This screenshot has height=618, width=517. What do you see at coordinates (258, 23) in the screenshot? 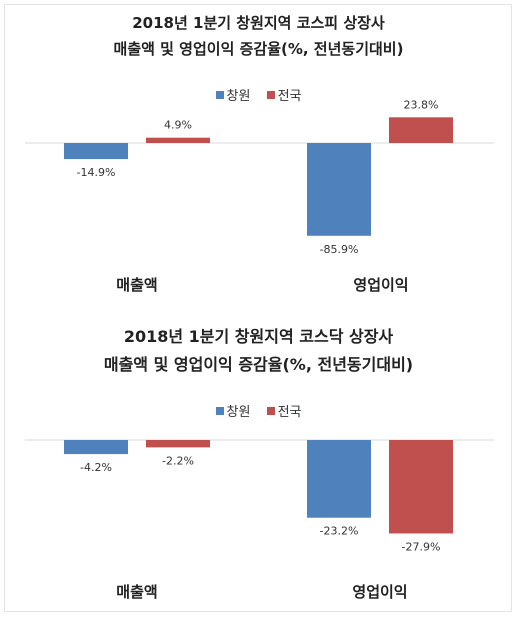
I see `chart-title: 2018년 1분기 창원지역 코스피 상장사` at bounding box center [258, 23].